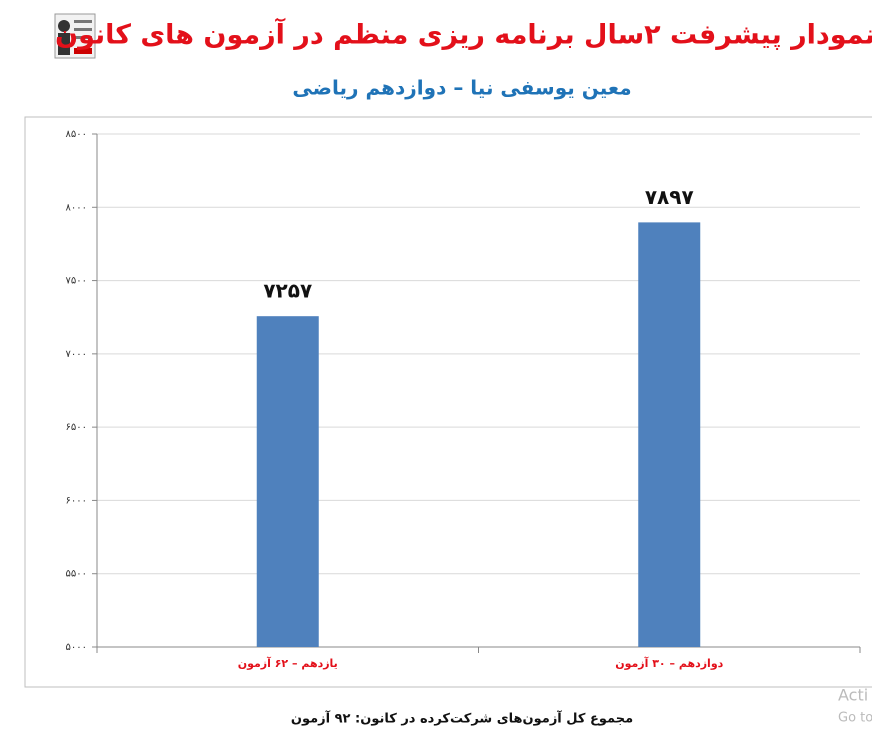 The image size is (872, 741). I want to click on y-tick-label: ۵۵۰۰, so click(76, 574).